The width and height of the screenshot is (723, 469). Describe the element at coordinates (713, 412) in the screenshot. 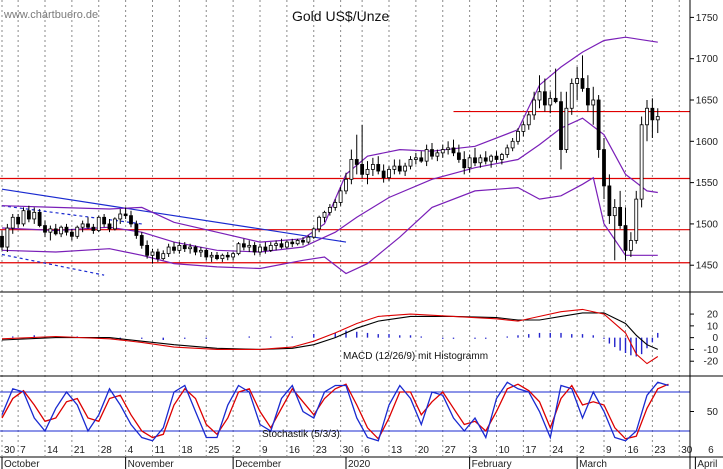

I see `stochastic-tick-label: 50` at that location.